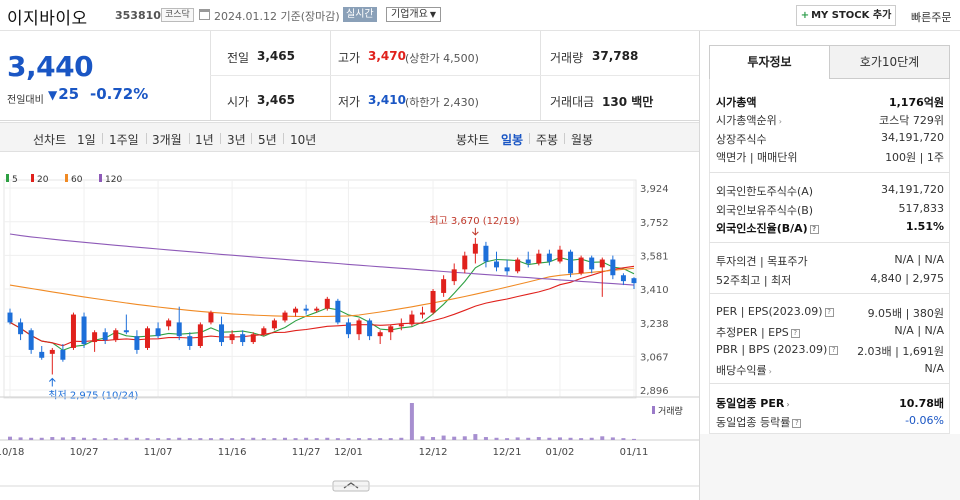 The height and width of the screenshot is (500, 960). I want to click on info-value: 10.78배, so click(921, 403).